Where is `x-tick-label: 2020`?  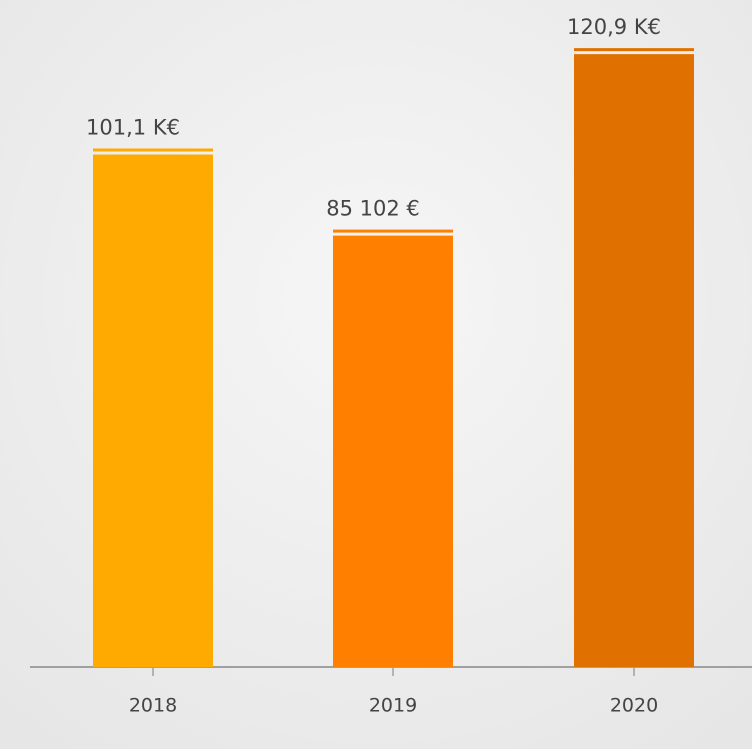
x-tick-label: 2020 is located at coordinates (634, 706).